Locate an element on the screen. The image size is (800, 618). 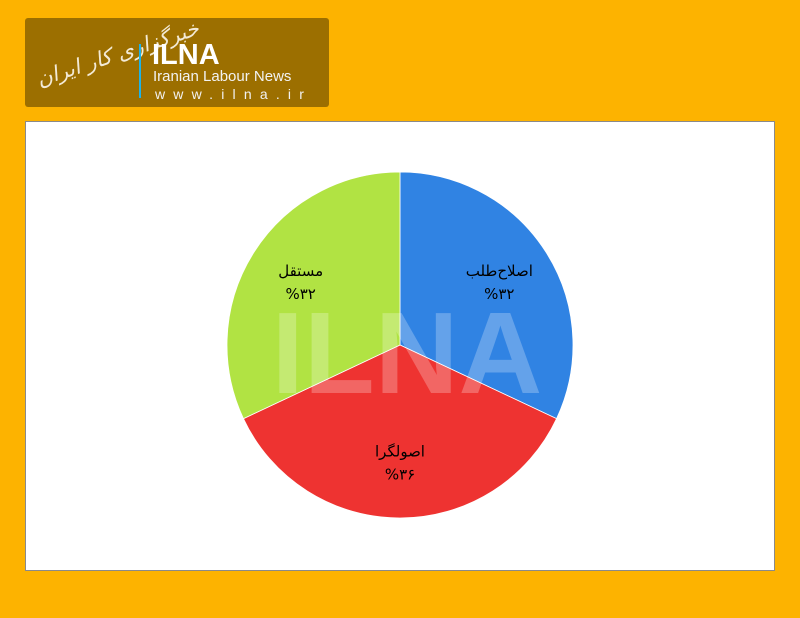
logo-title: ILNA is located at coordinates (186, 55).